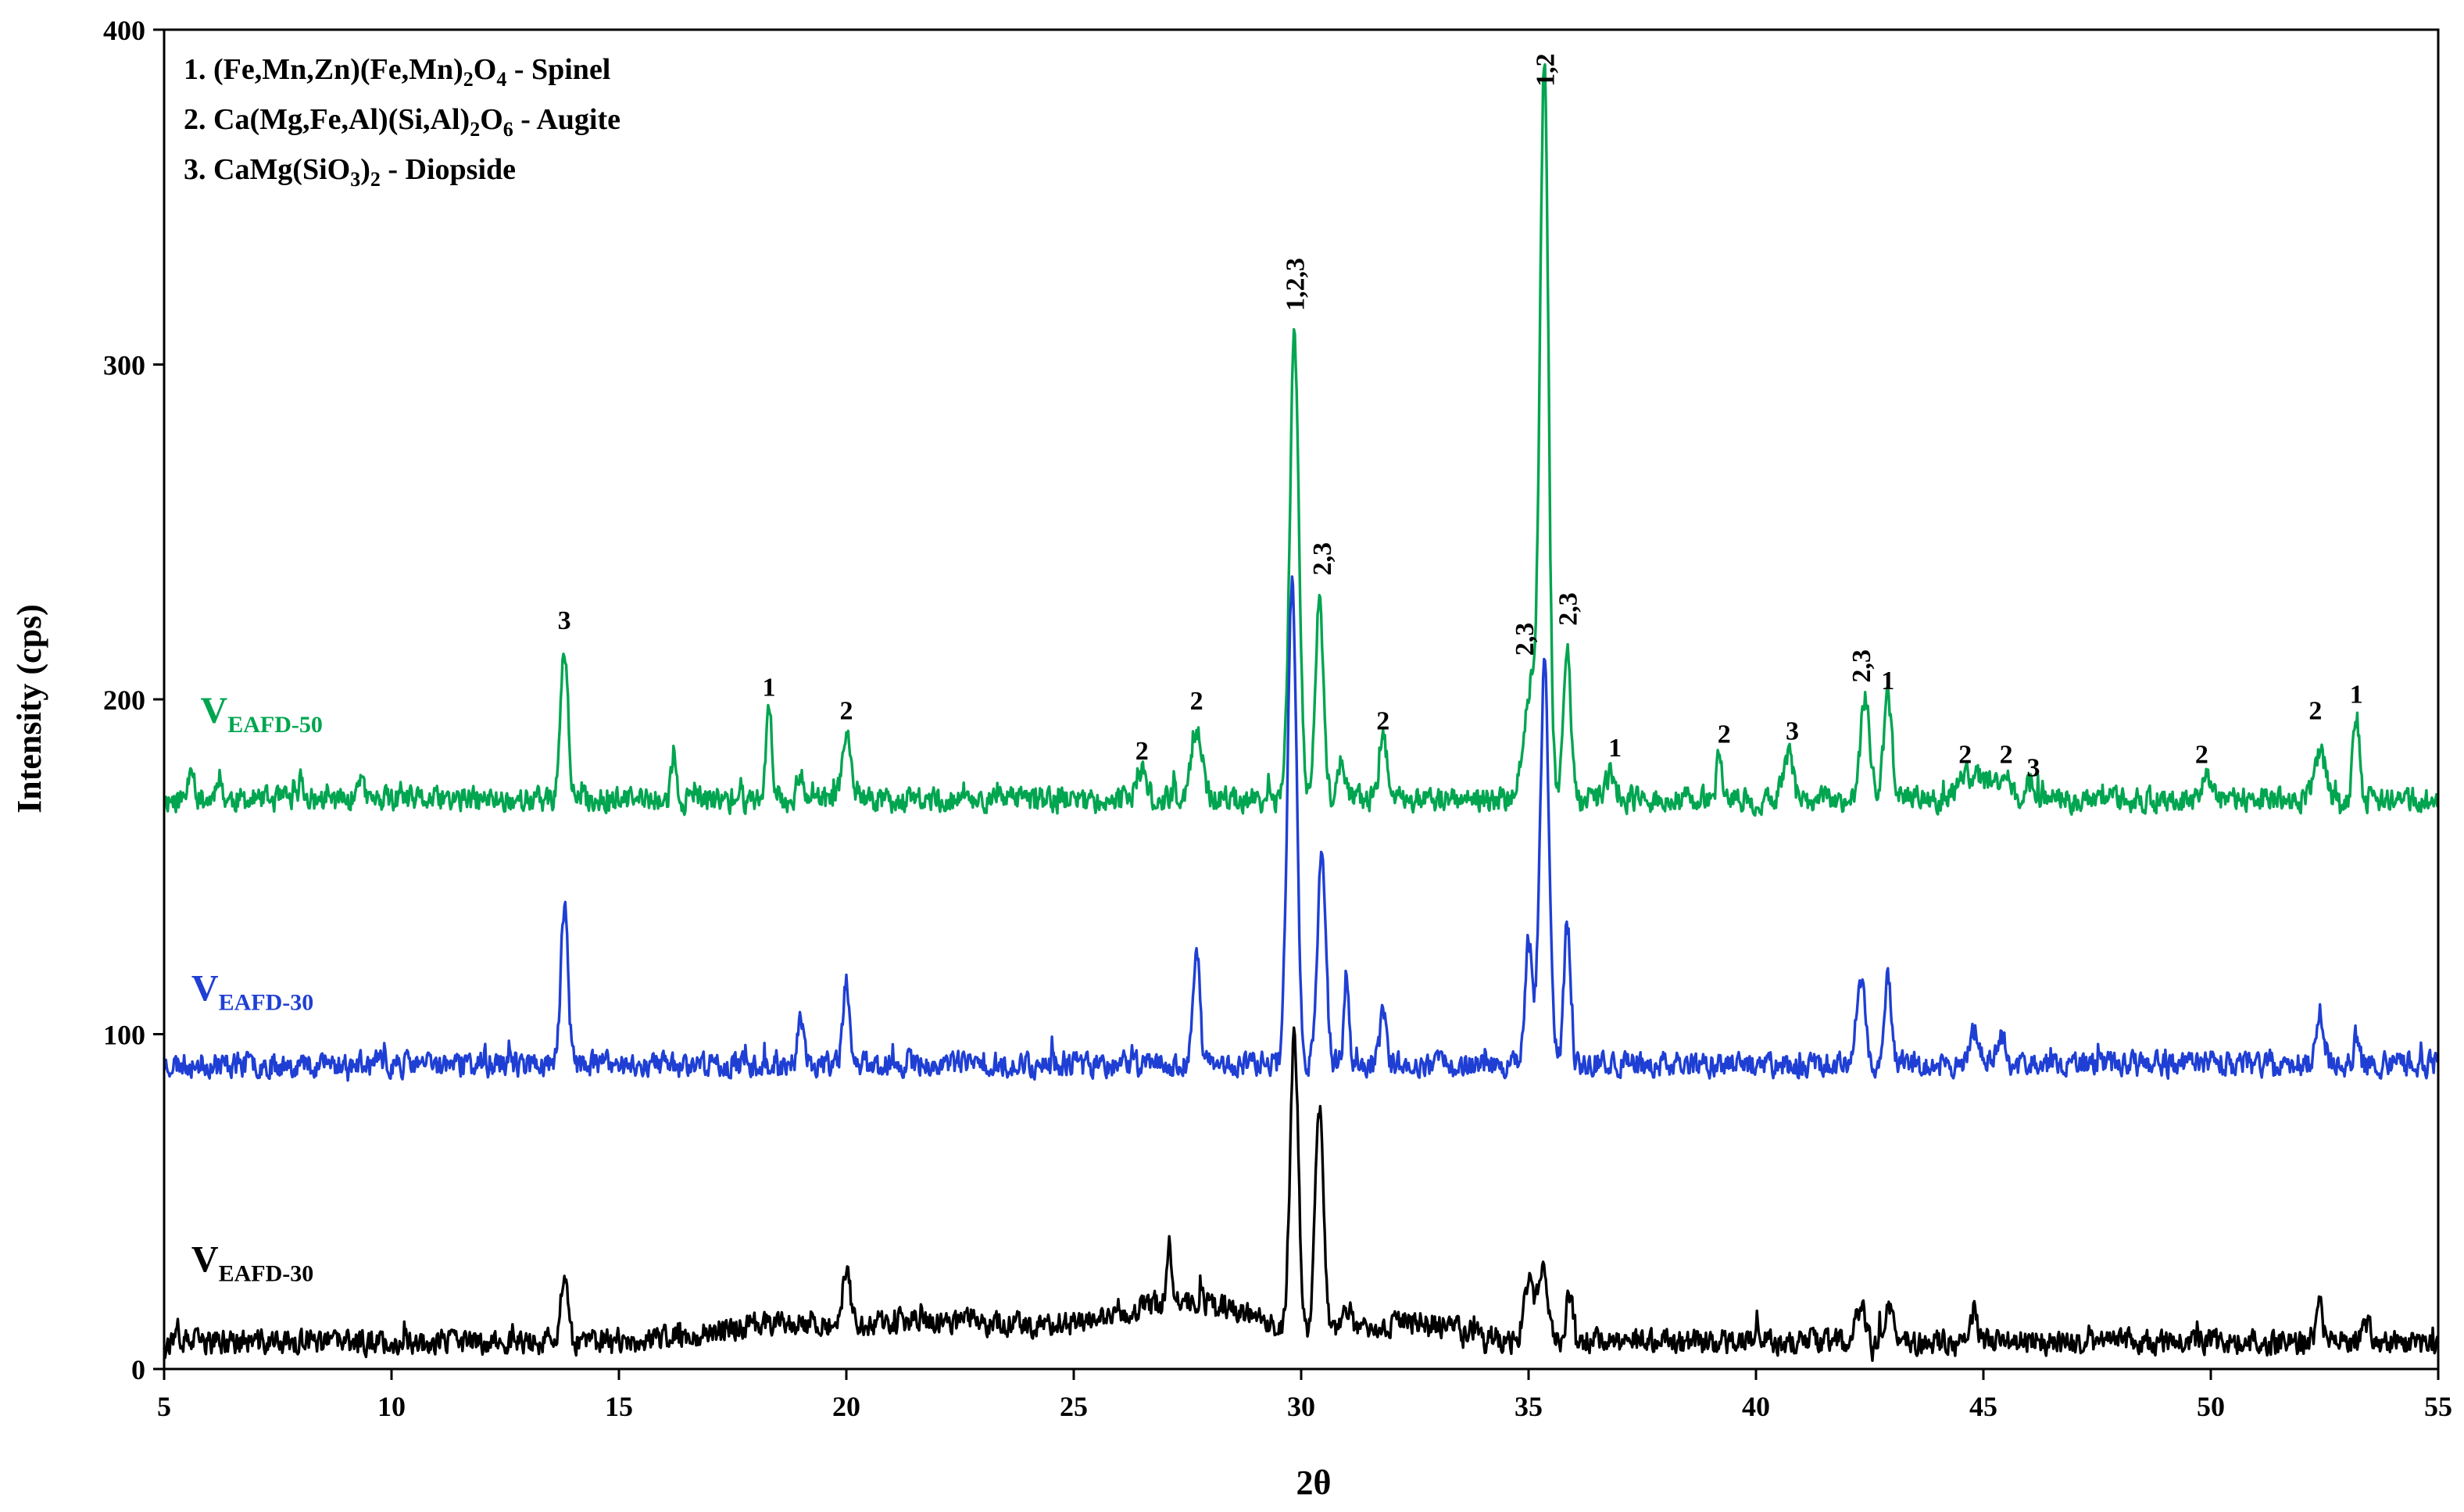 Image resolution: width=2464 pixels, height=1512 pixels. I want to click on series-name-3: VEAFD-30, so click(252, 1263).